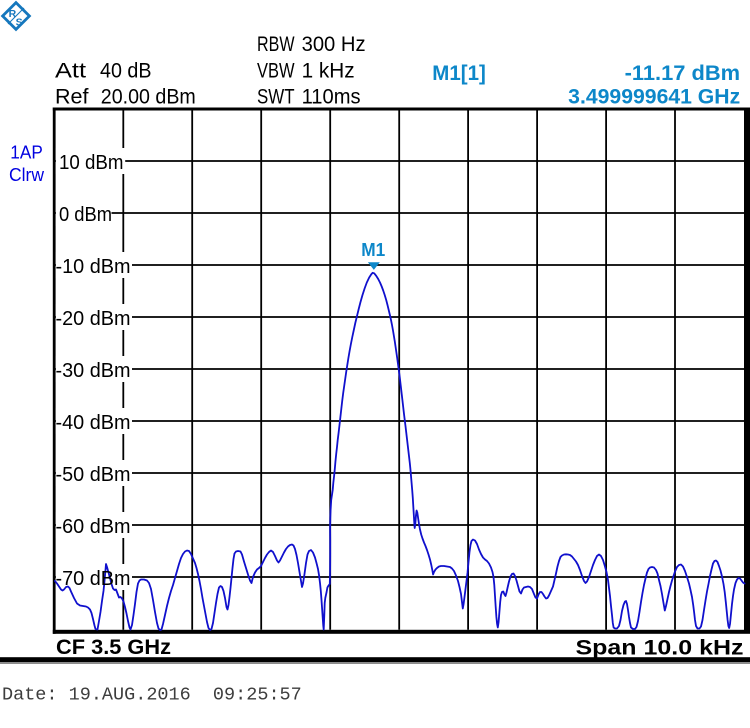  What do you see at coordinates (93, 527) in the screenshot?
I see `svg-text: -60 dBm` at bounding box center [93, 527].